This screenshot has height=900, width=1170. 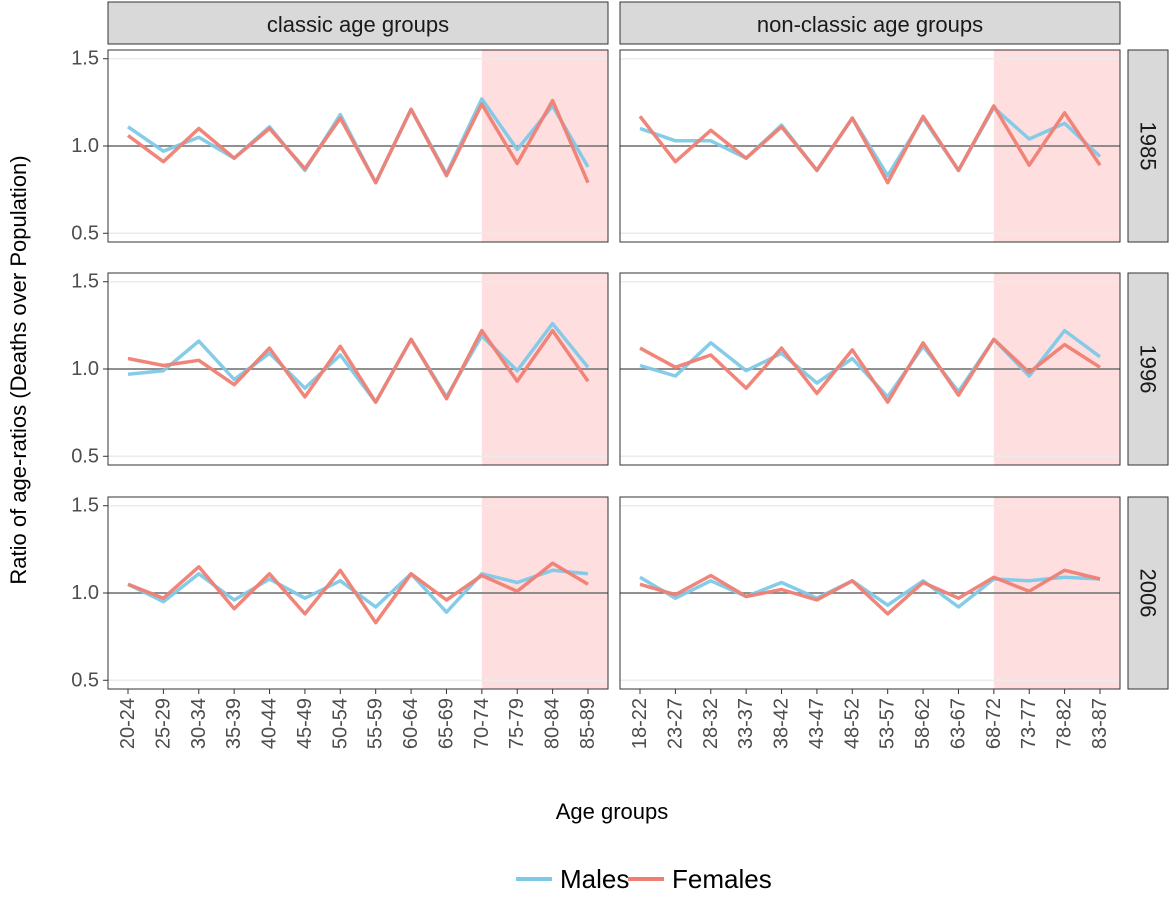 What do you see at coordinates (588, 723) in the screenshot?
I see `x-tick-label: 85-89` at bounding box center [588, 723].